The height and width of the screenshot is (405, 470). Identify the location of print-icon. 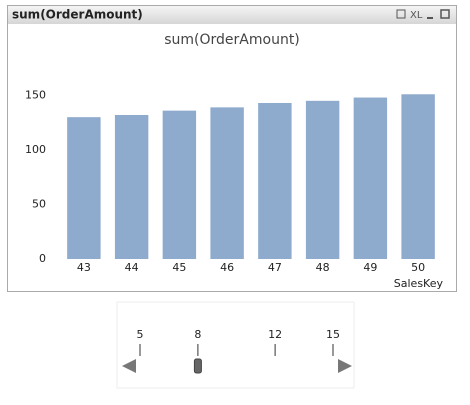
(401, 14).